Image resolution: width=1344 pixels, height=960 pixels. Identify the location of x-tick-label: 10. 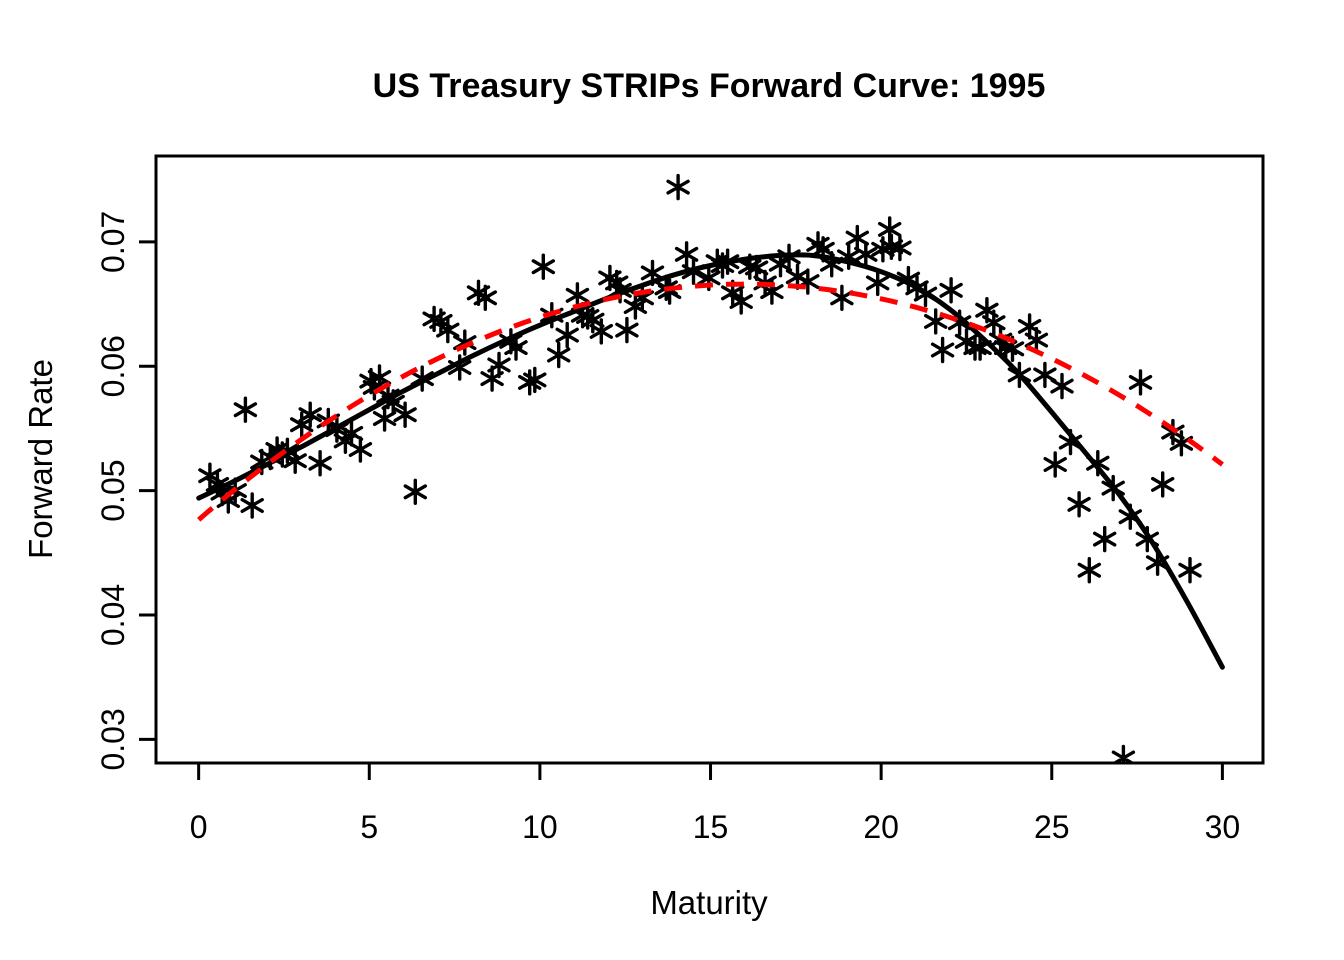
(540, 827).